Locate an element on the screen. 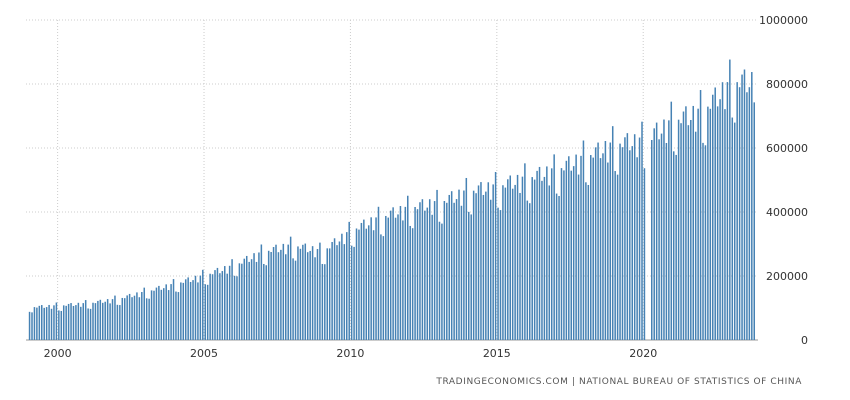 This screenshot has width=850, height=400. y-tick-label: 1000000 is located at coordinates (783, 20).